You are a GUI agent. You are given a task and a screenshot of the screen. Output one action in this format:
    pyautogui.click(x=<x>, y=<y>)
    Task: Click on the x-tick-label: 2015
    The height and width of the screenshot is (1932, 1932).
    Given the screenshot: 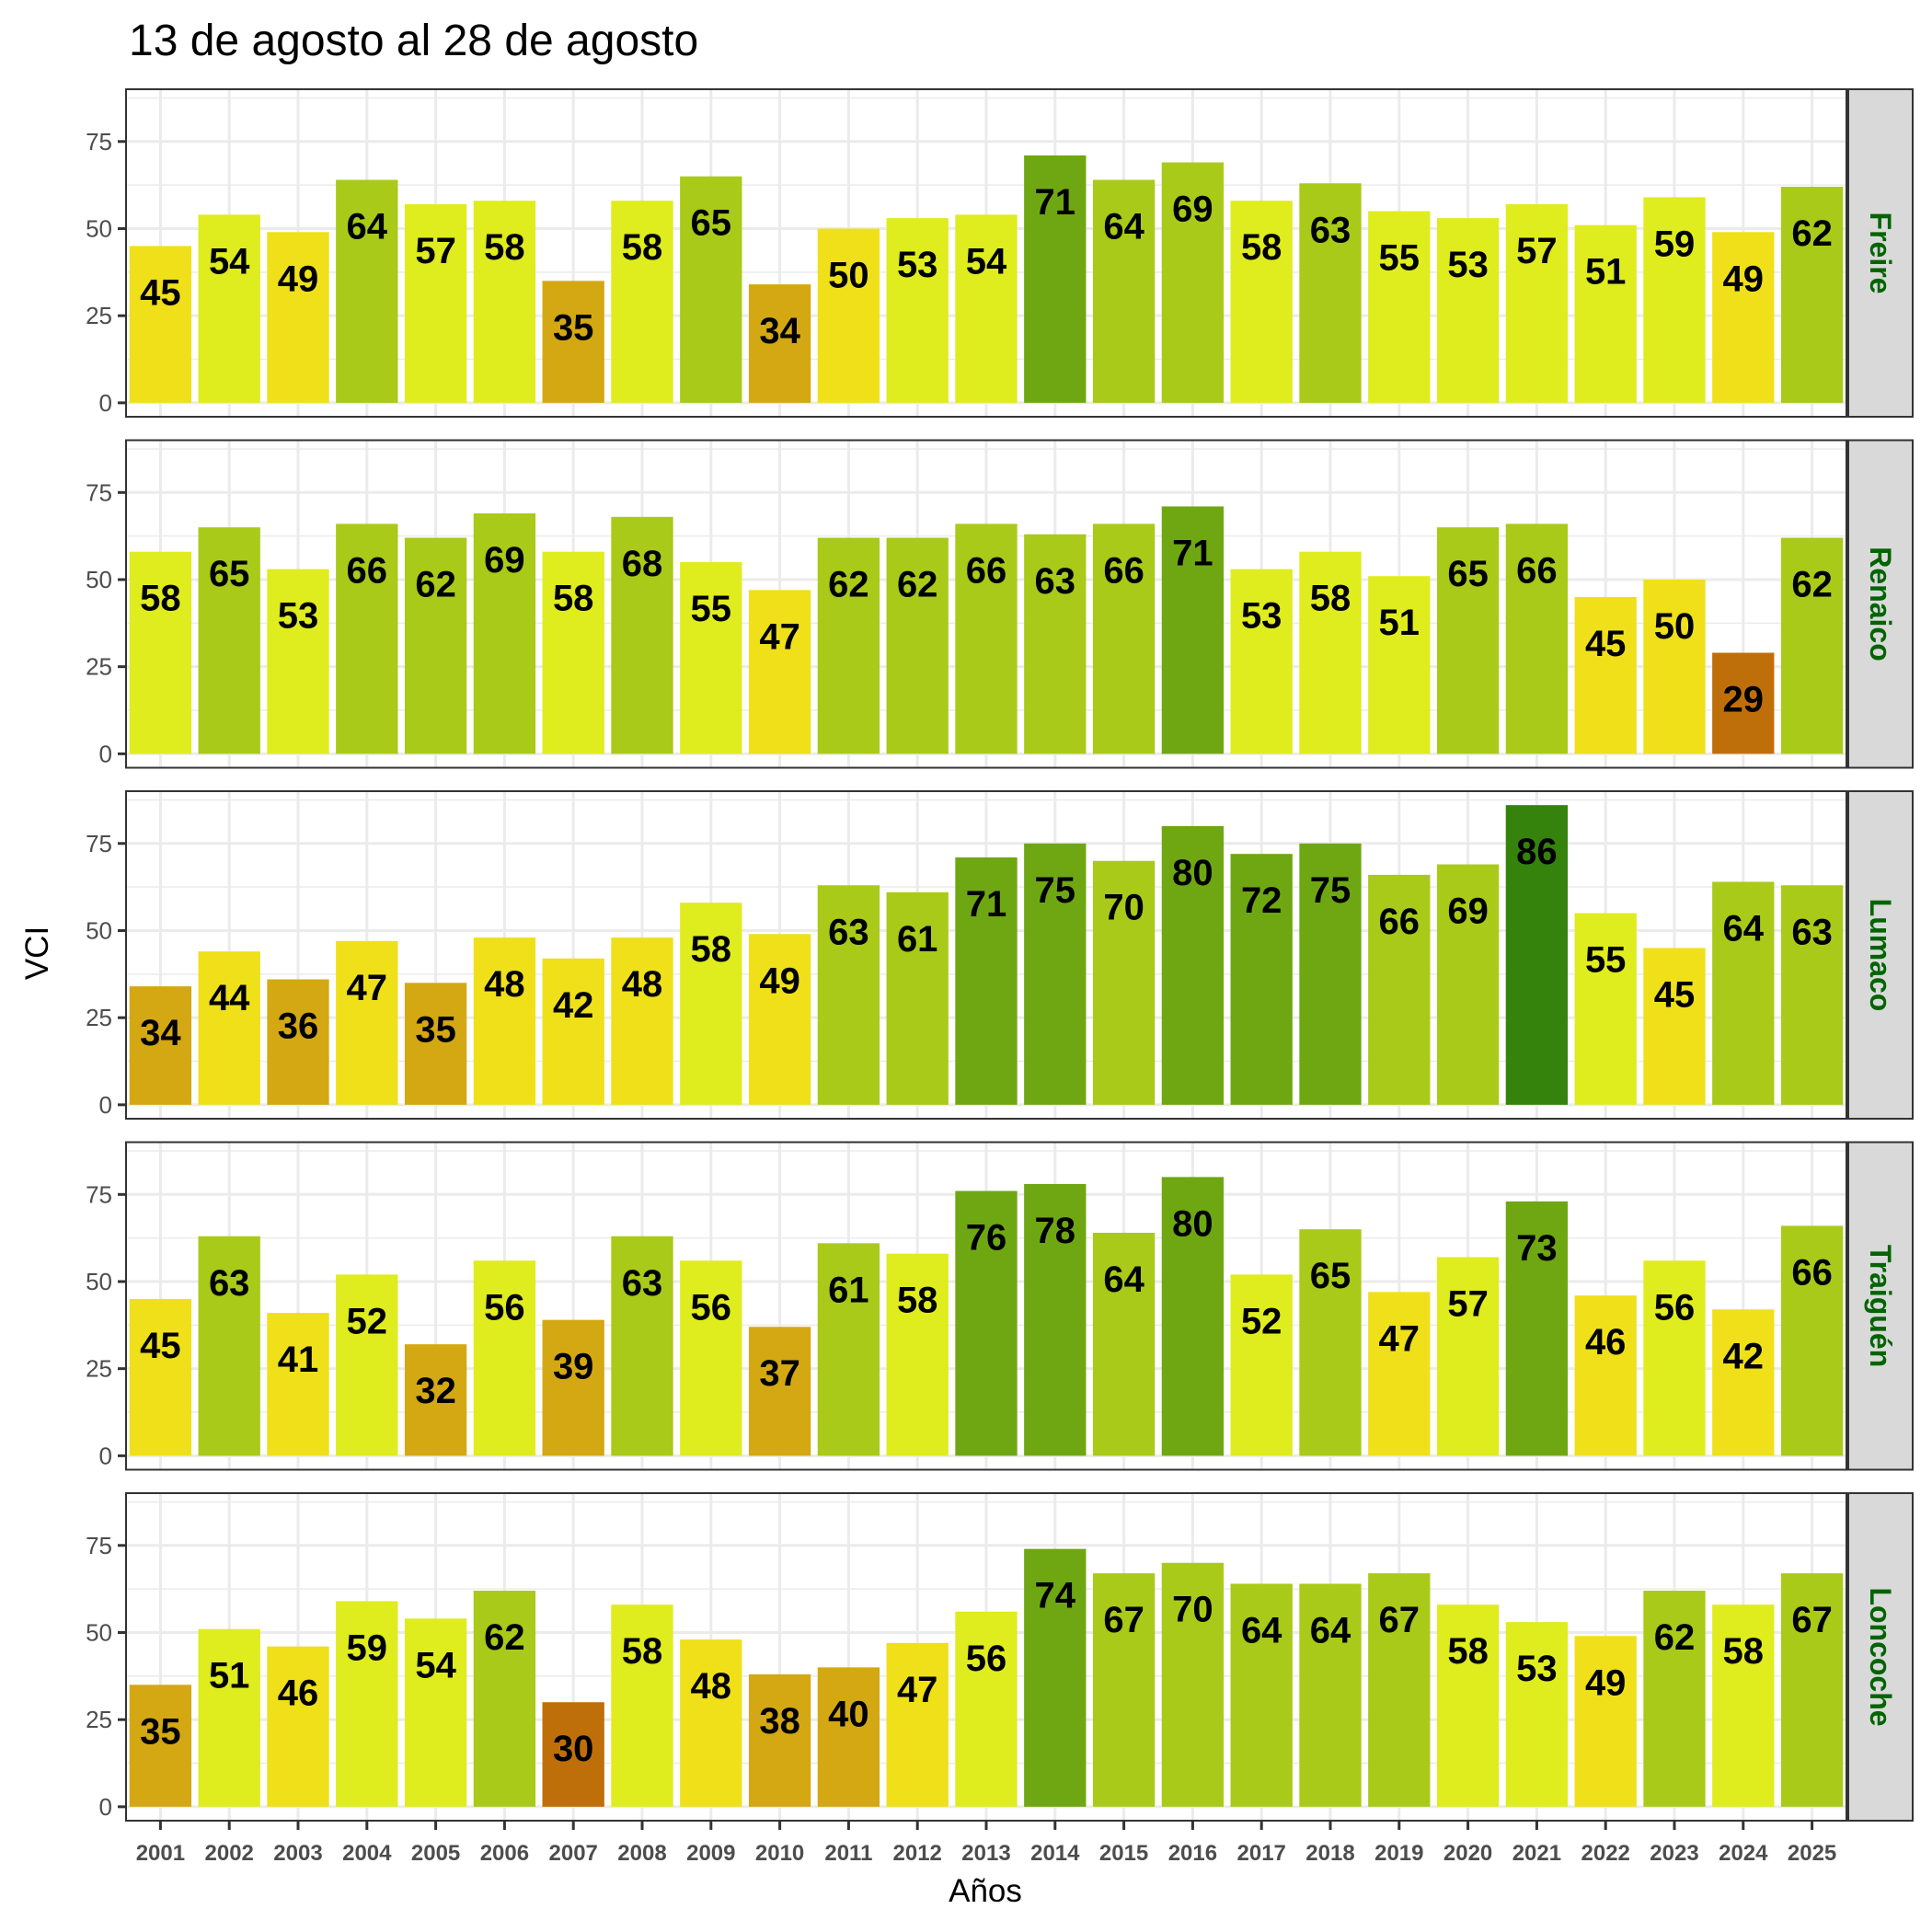 What is the action you would take?
    pyautogui.click(x=1123, y=1853)
    